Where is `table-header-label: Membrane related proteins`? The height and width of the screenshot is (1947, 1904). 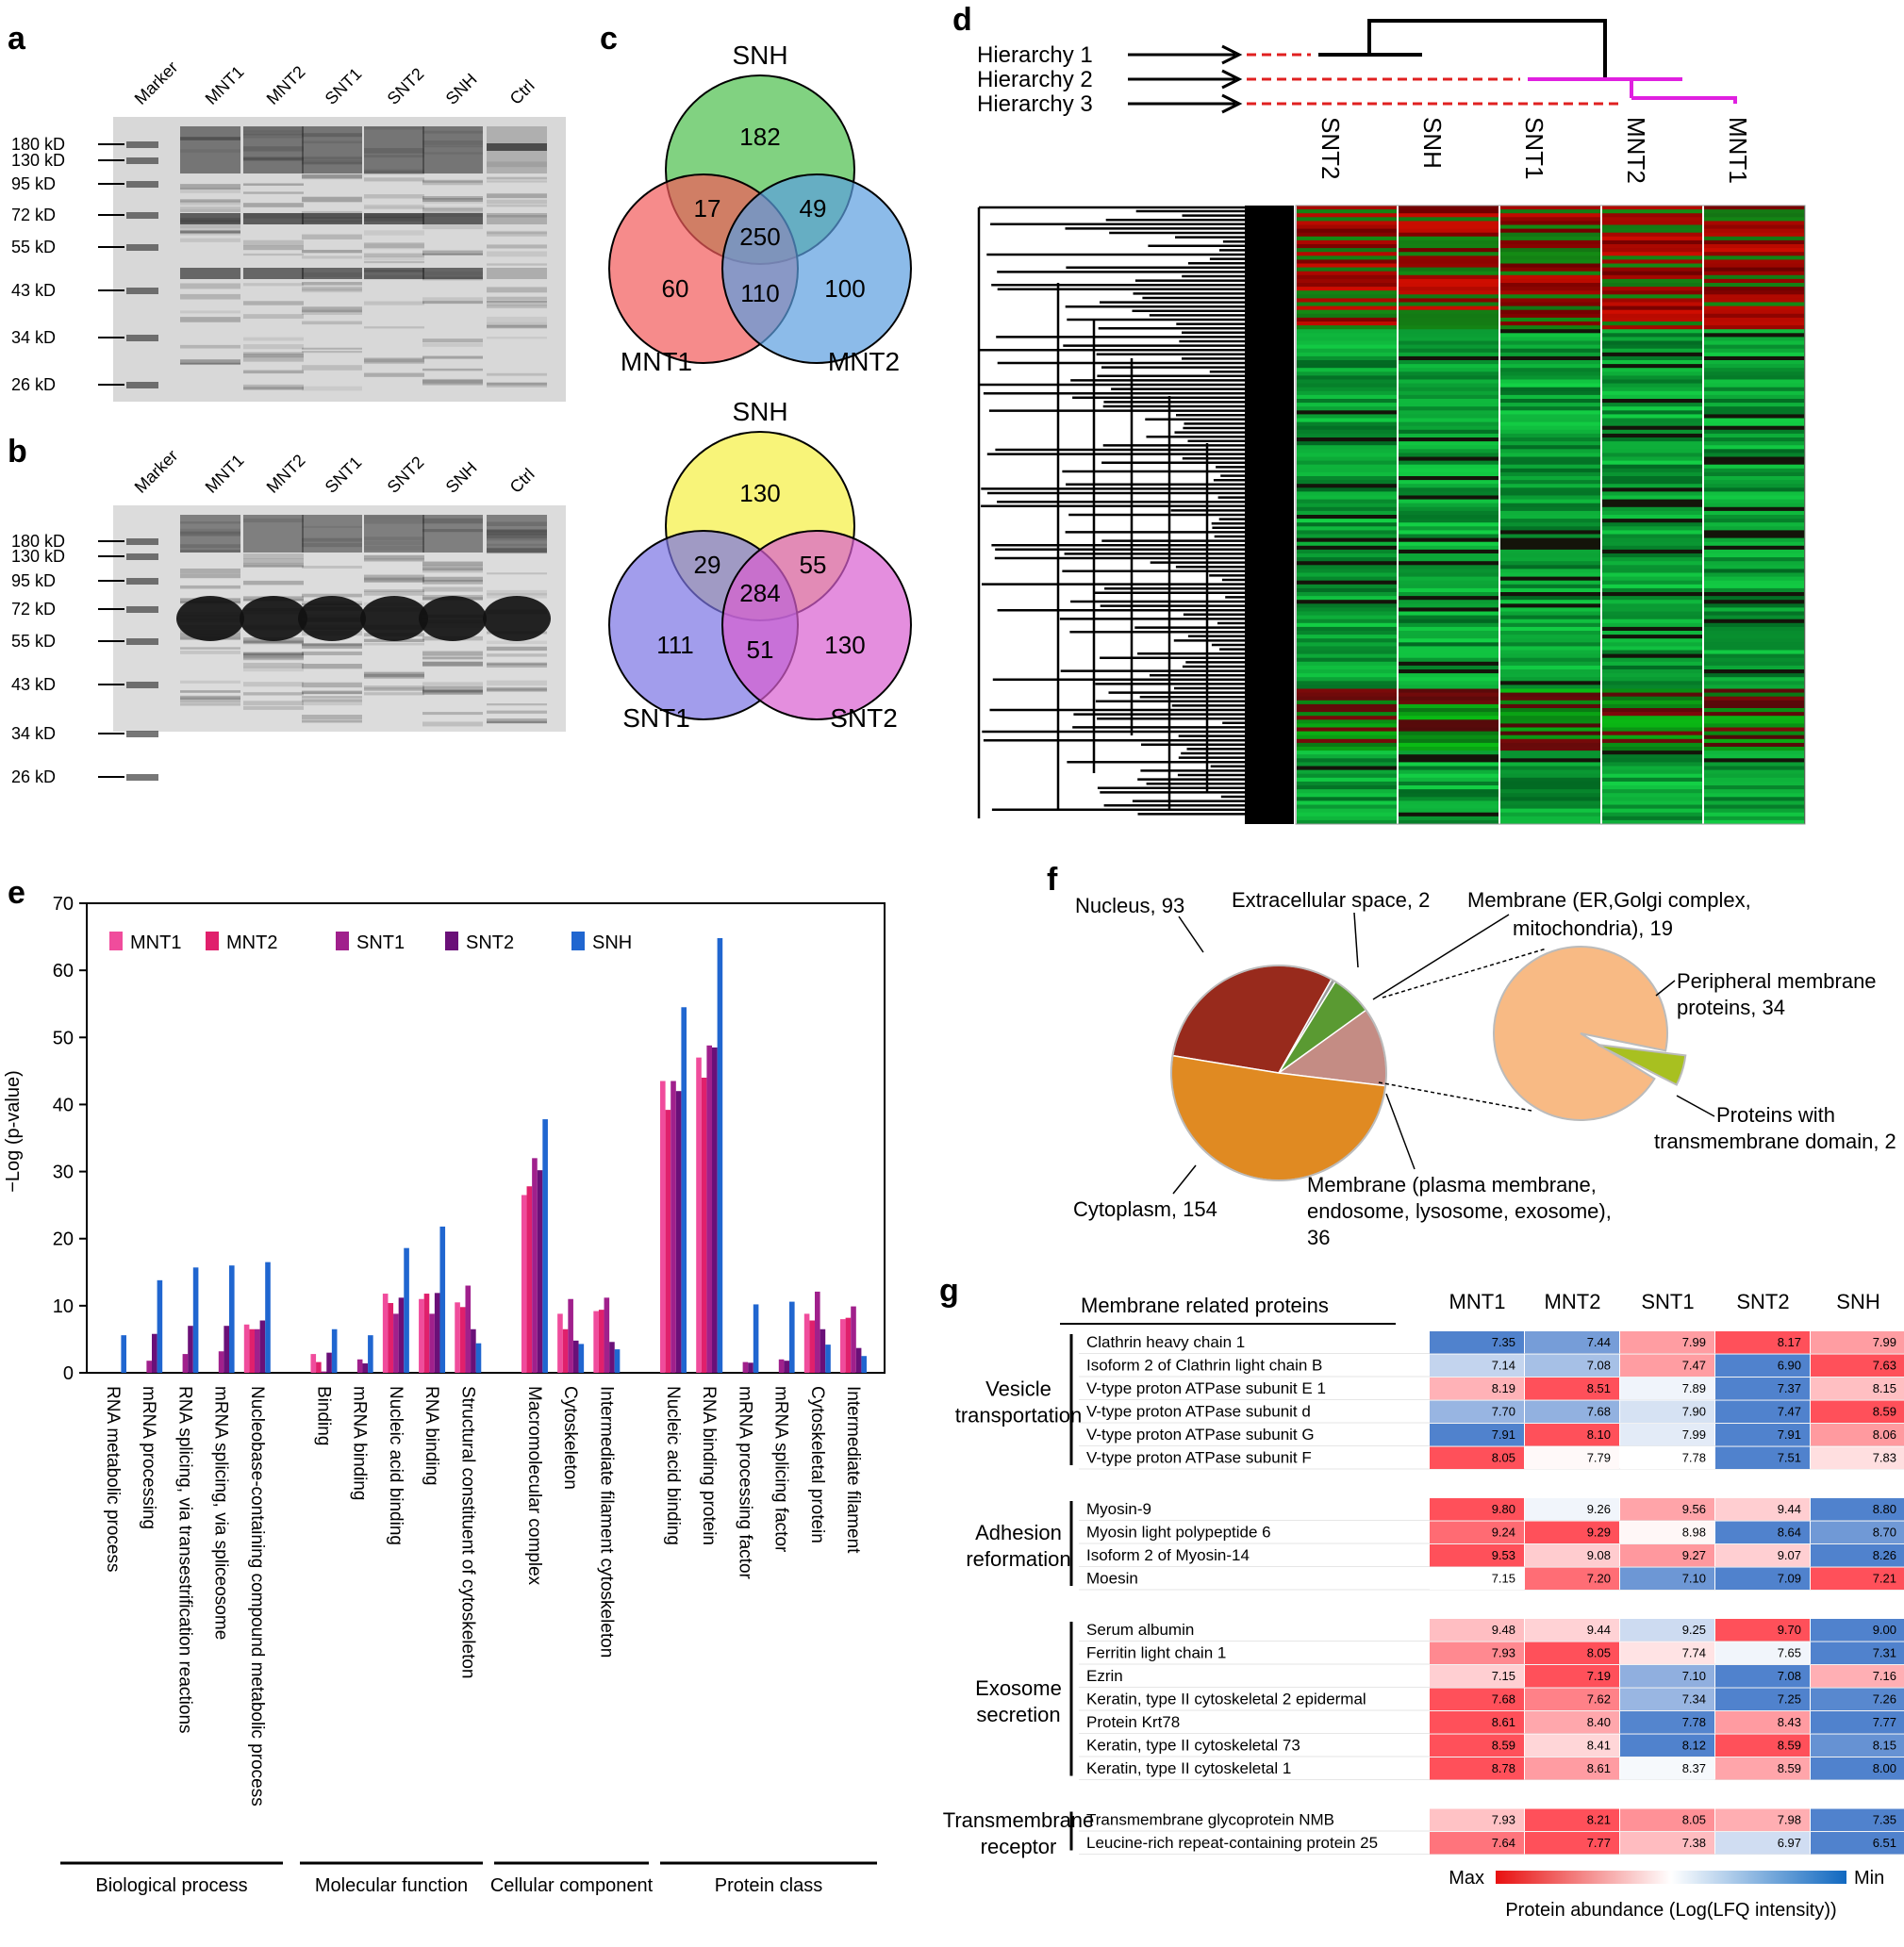
table-header-label: Membrane related proteins is located at coordinates (1205, 1305).